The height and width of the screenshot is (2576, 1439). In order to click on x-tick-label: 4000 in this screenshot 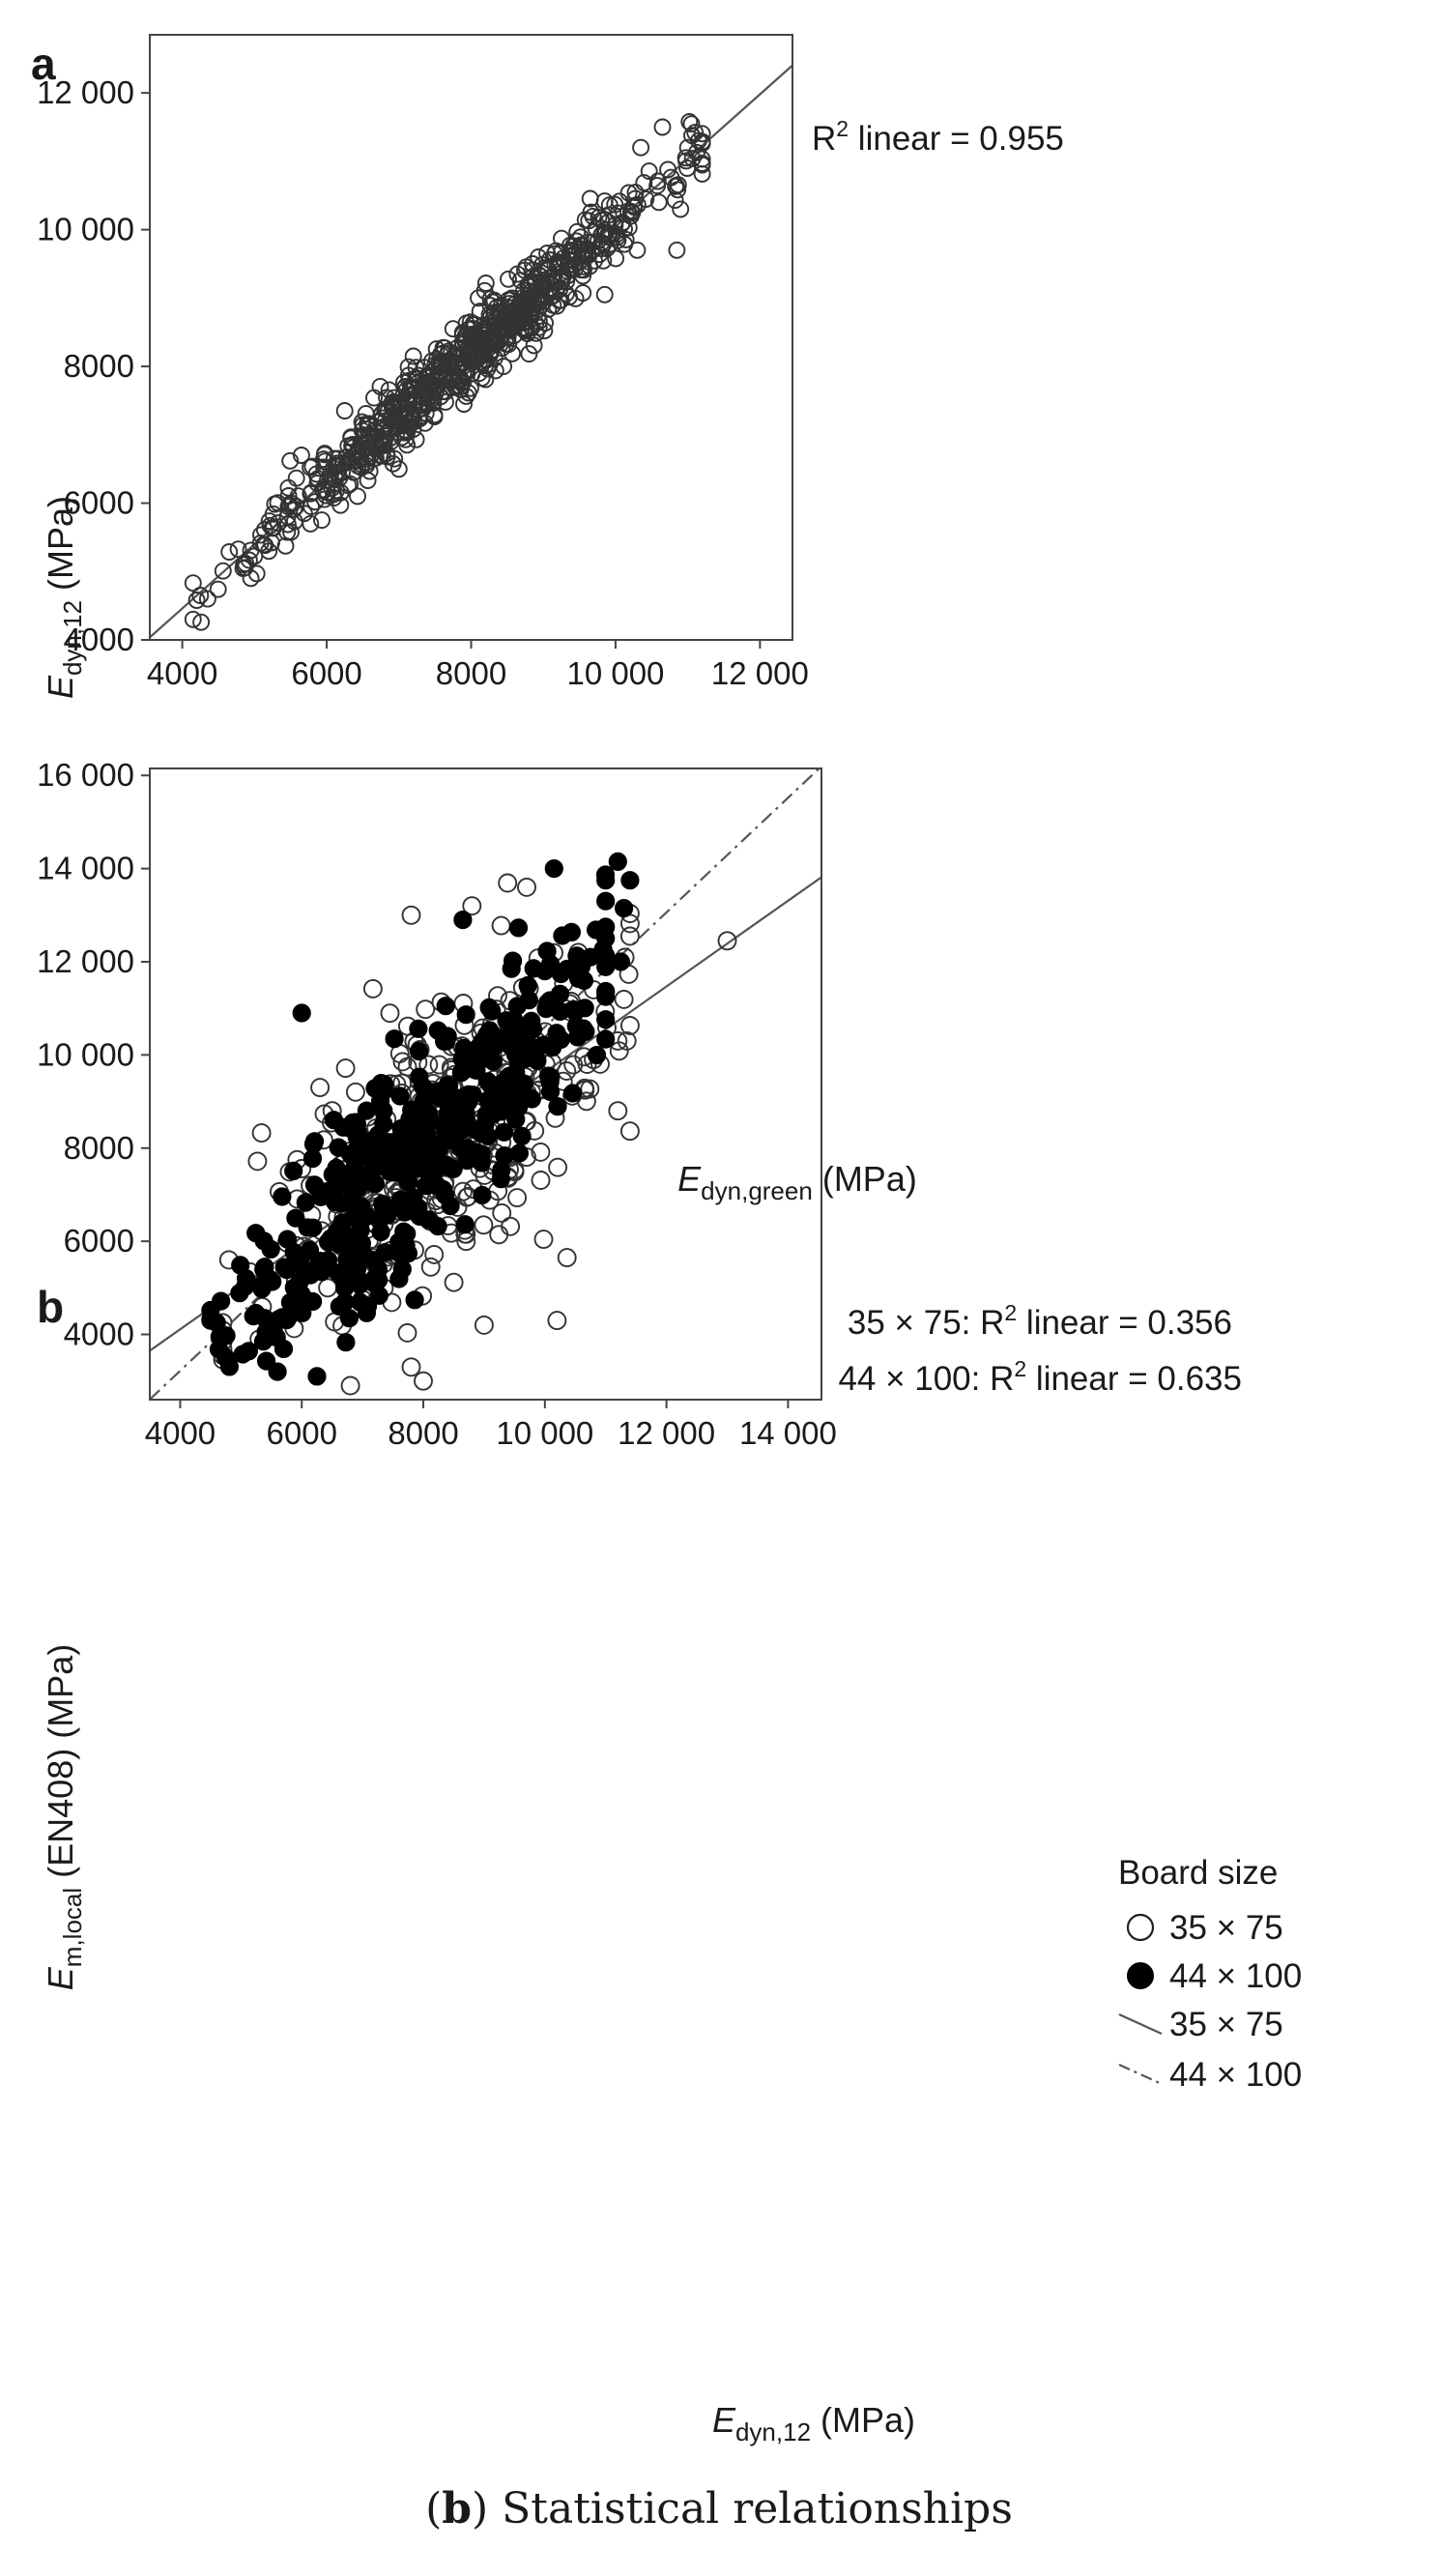, I will do `click(182, 673)`.